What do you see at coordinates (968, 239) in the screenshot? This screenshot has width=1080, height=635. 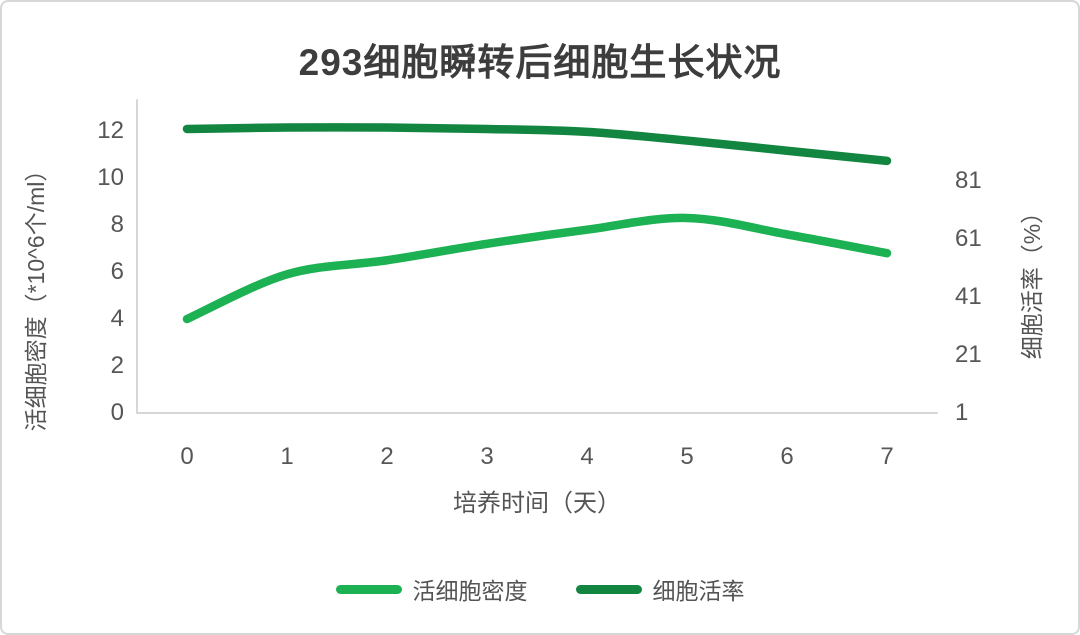 I see `y-right-tick-label: 61` at bounding box center [968, 239].